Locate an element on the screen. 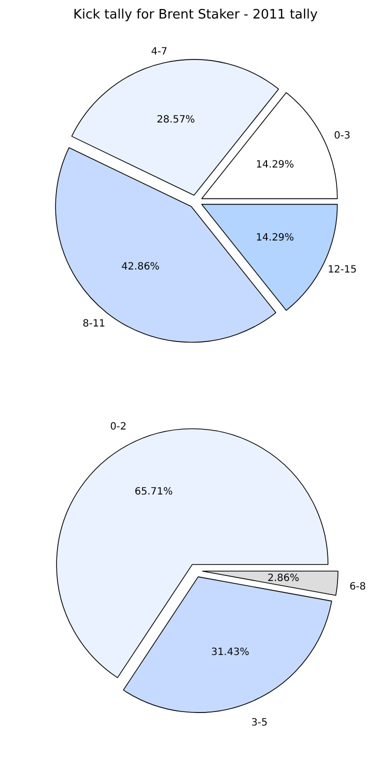 The image size is (390, 780). data-label: 2.86% is located at coordinates (283, 578).